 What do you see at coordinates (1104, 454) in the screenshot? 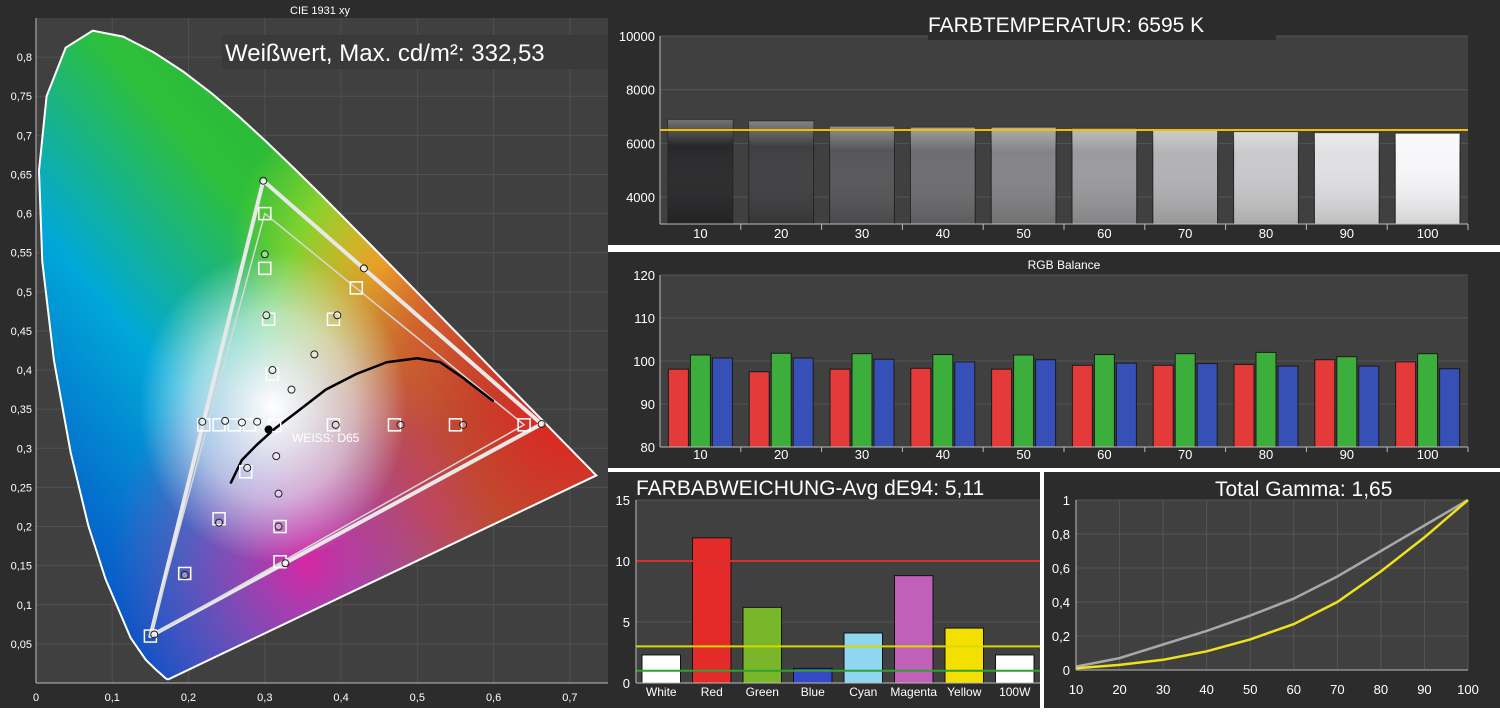
I see `rgb-x-tick-label: 60` at bounding box center [1104, 454].